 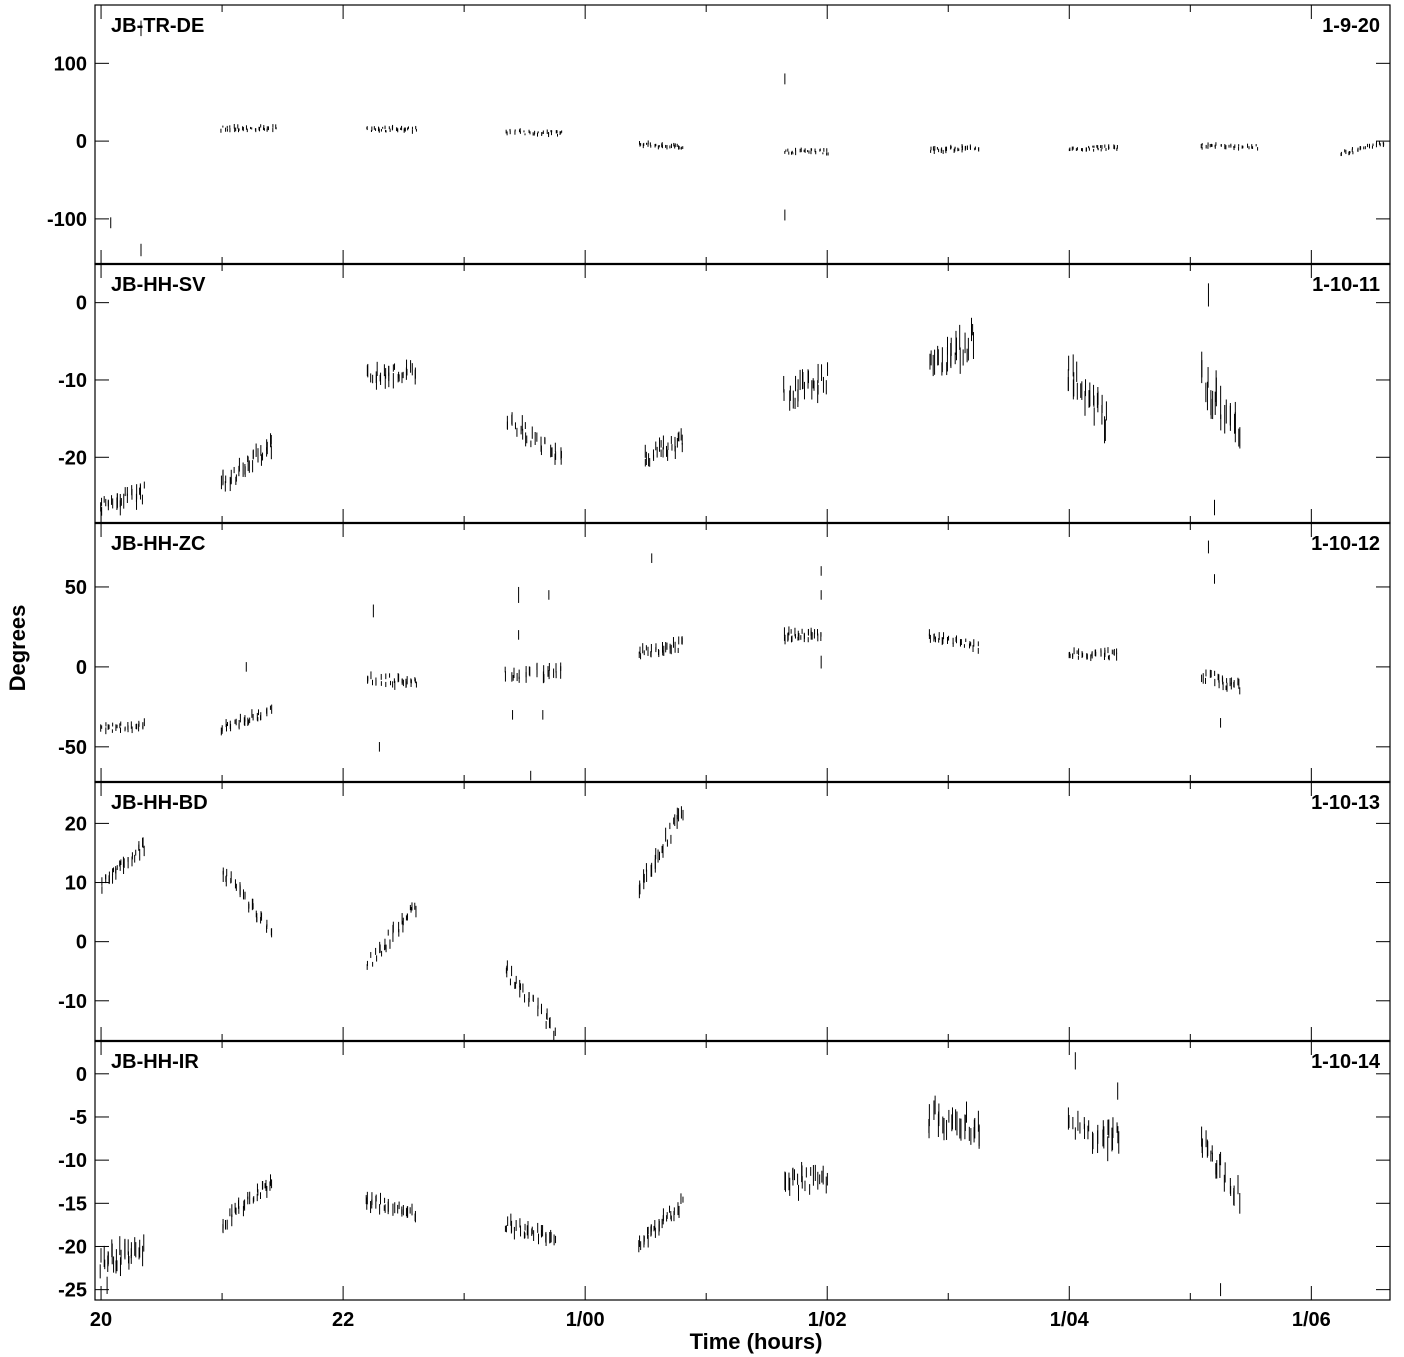 I want to click on x-tick-label: 1/06, so click(x=1311, y=1320).